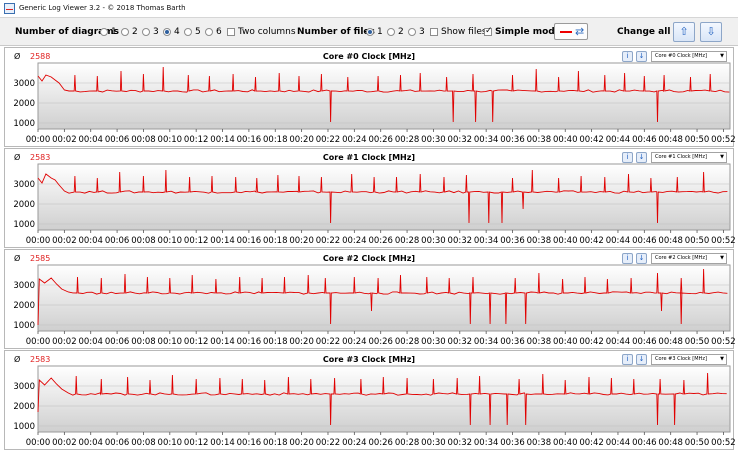  What do you see at coordinates (512, 342) in the screenshot?
I see `x-tick-label: 00:36` at bounding box center [512, 342].